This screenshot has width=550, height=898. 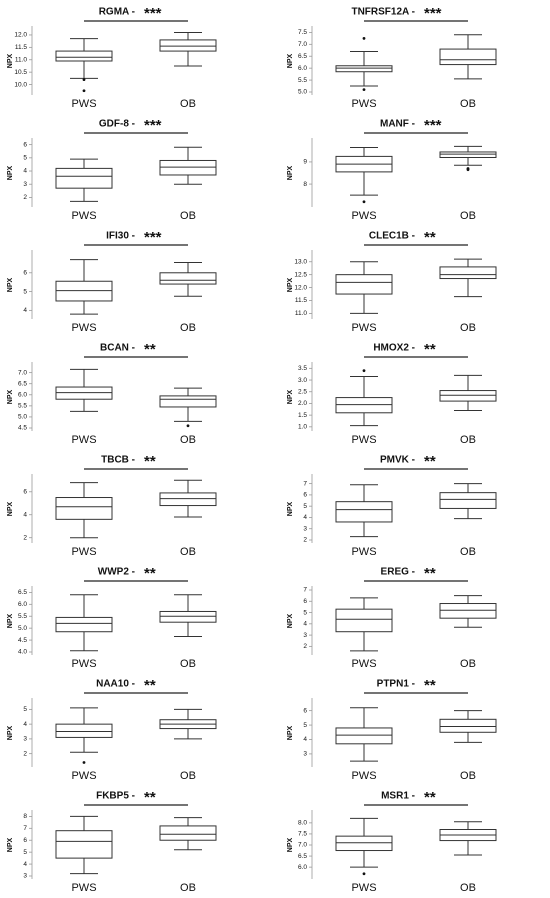 What do you see at coordinates (302, 834) in the screenshot?
I see `y-tick-label: 7.5` at bounding box center [302, 834].